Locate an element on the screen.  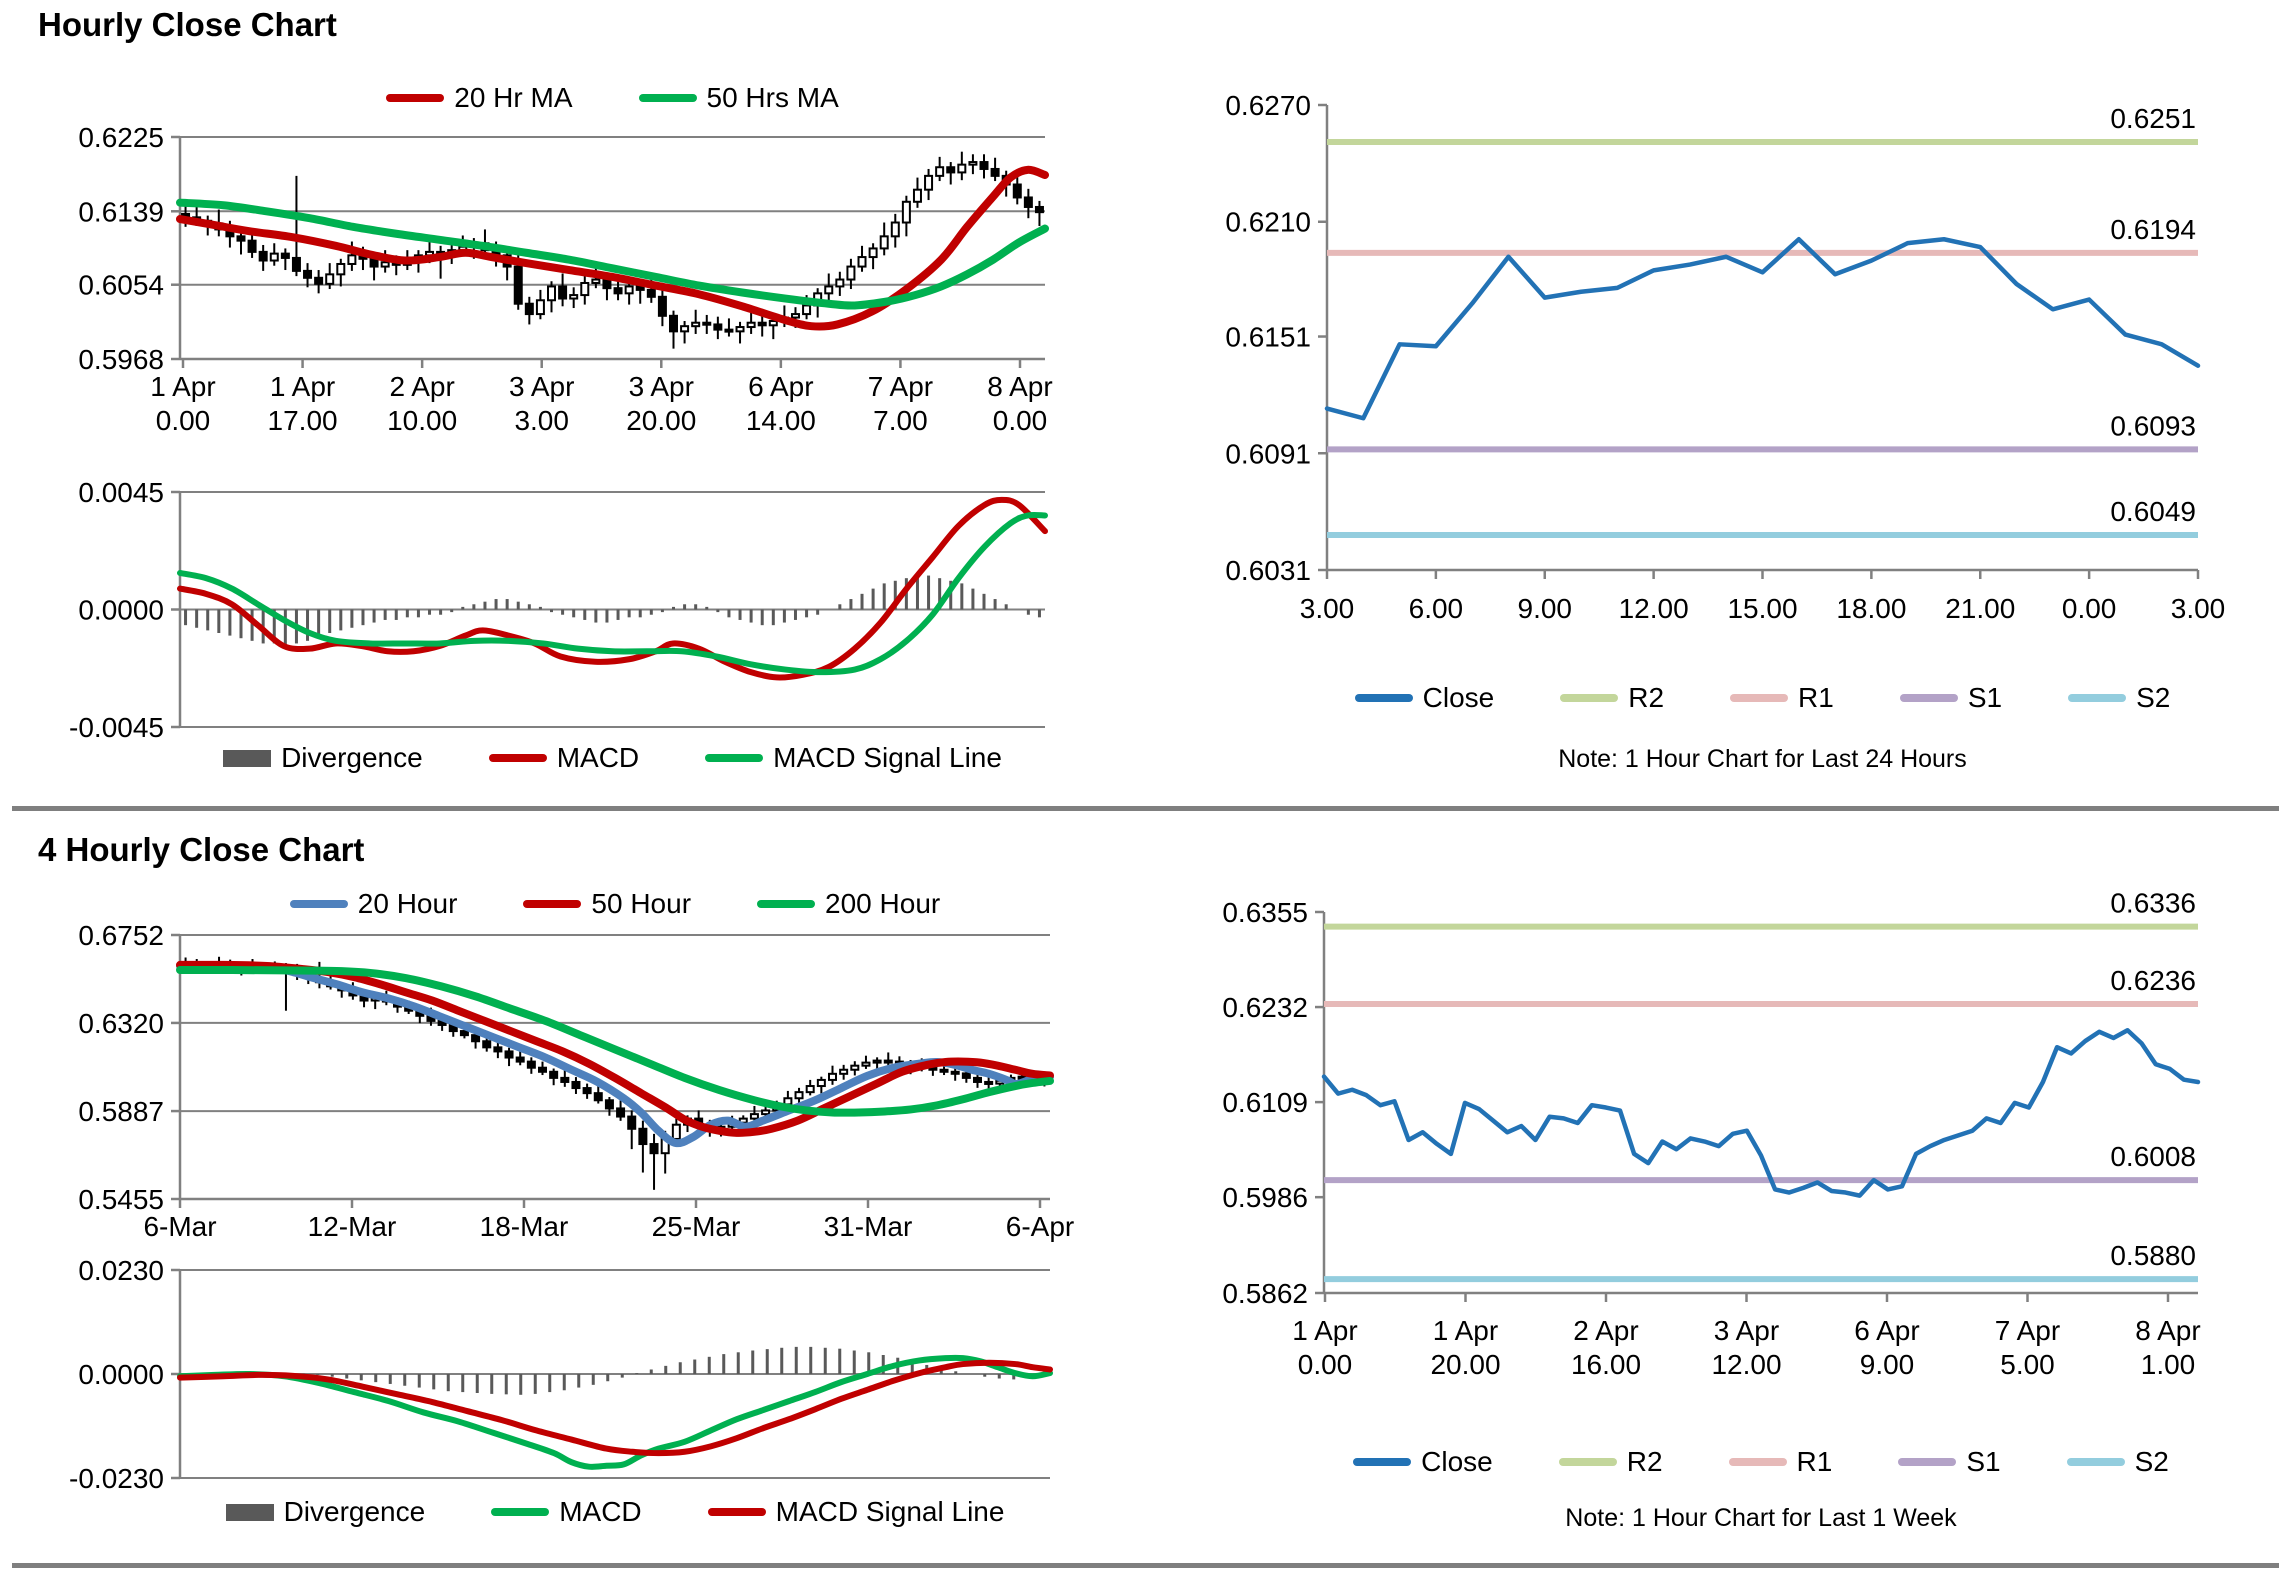
series-macd is located at coordinates (615, 1412).